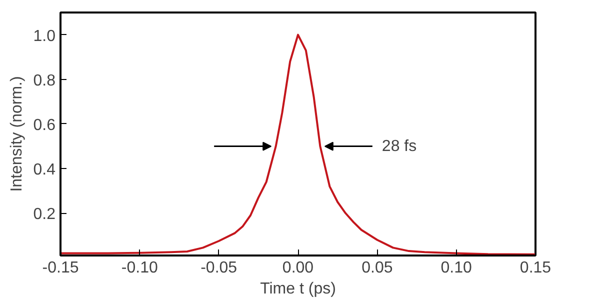  Describe the element at coordinates (17, 134) in the screenshot. I see `y-axis-title: Intensity (norm.)` at that location.